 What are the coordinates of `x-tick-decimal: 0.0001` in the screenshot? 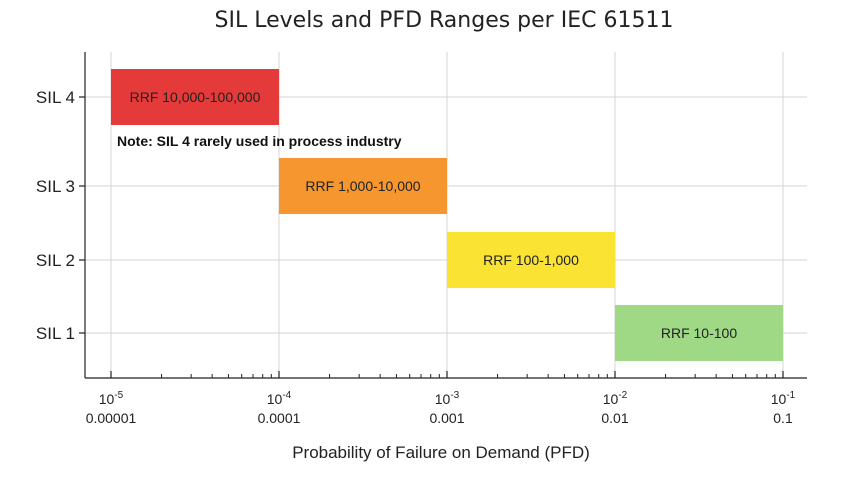 It's located at (279, 418).